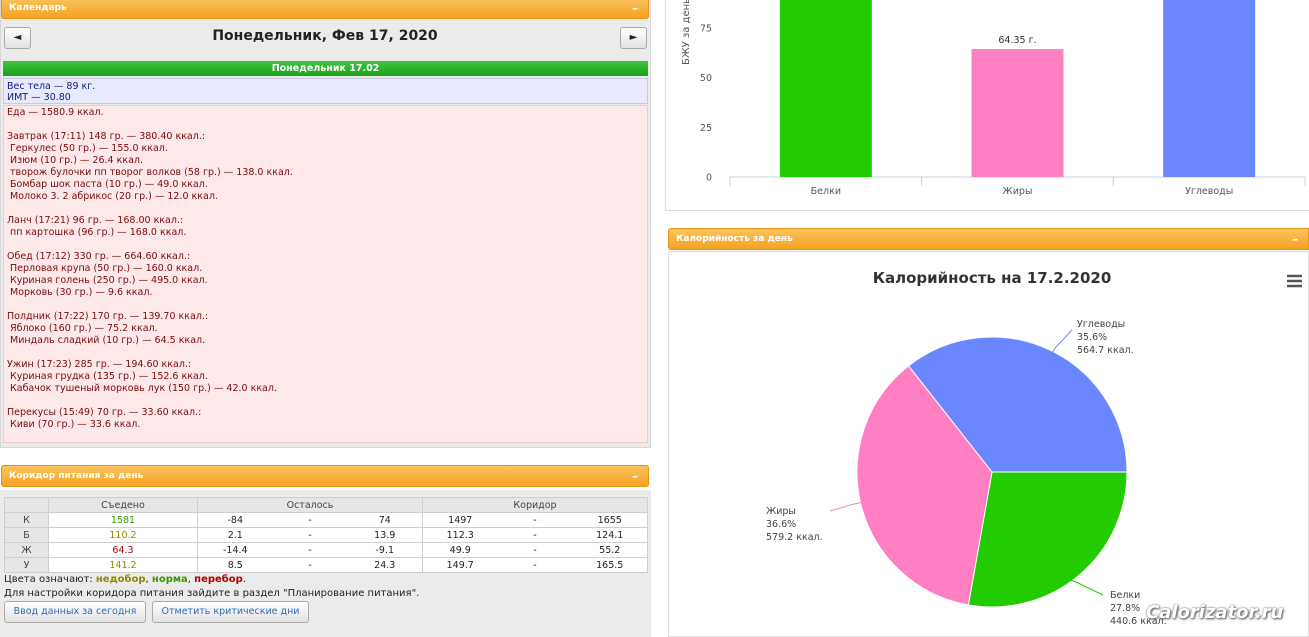 This screenshot has width=1309, height=637. What do you see at coordinates (1215, 612) in the screenshot?
I see `watermark: Calorizator.ru` at bounding box center [1215, 612].